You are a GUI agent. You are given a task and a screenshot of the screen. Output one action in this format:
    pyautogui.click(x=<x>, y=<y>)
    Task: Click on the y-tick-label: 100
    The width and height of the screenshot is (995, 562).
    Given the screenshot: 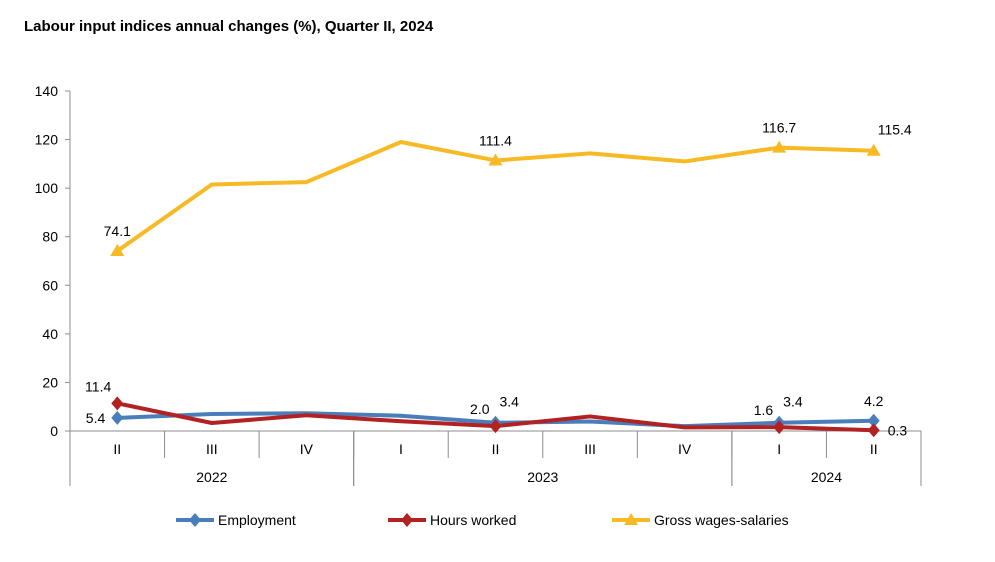 What is the action you would take?
    pyautogui.click(x=47, y=188)
    